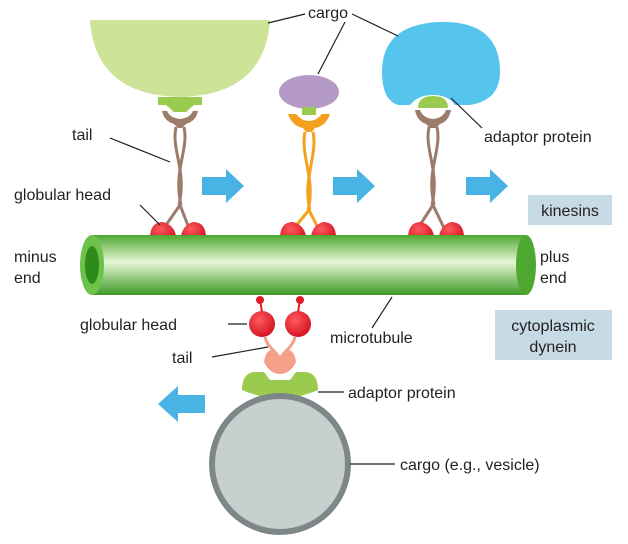 Image resolution: width=628 pixels, height=544 pixels. I want to click on label-cytoplasmic-2: dynein, so click(552, 347).